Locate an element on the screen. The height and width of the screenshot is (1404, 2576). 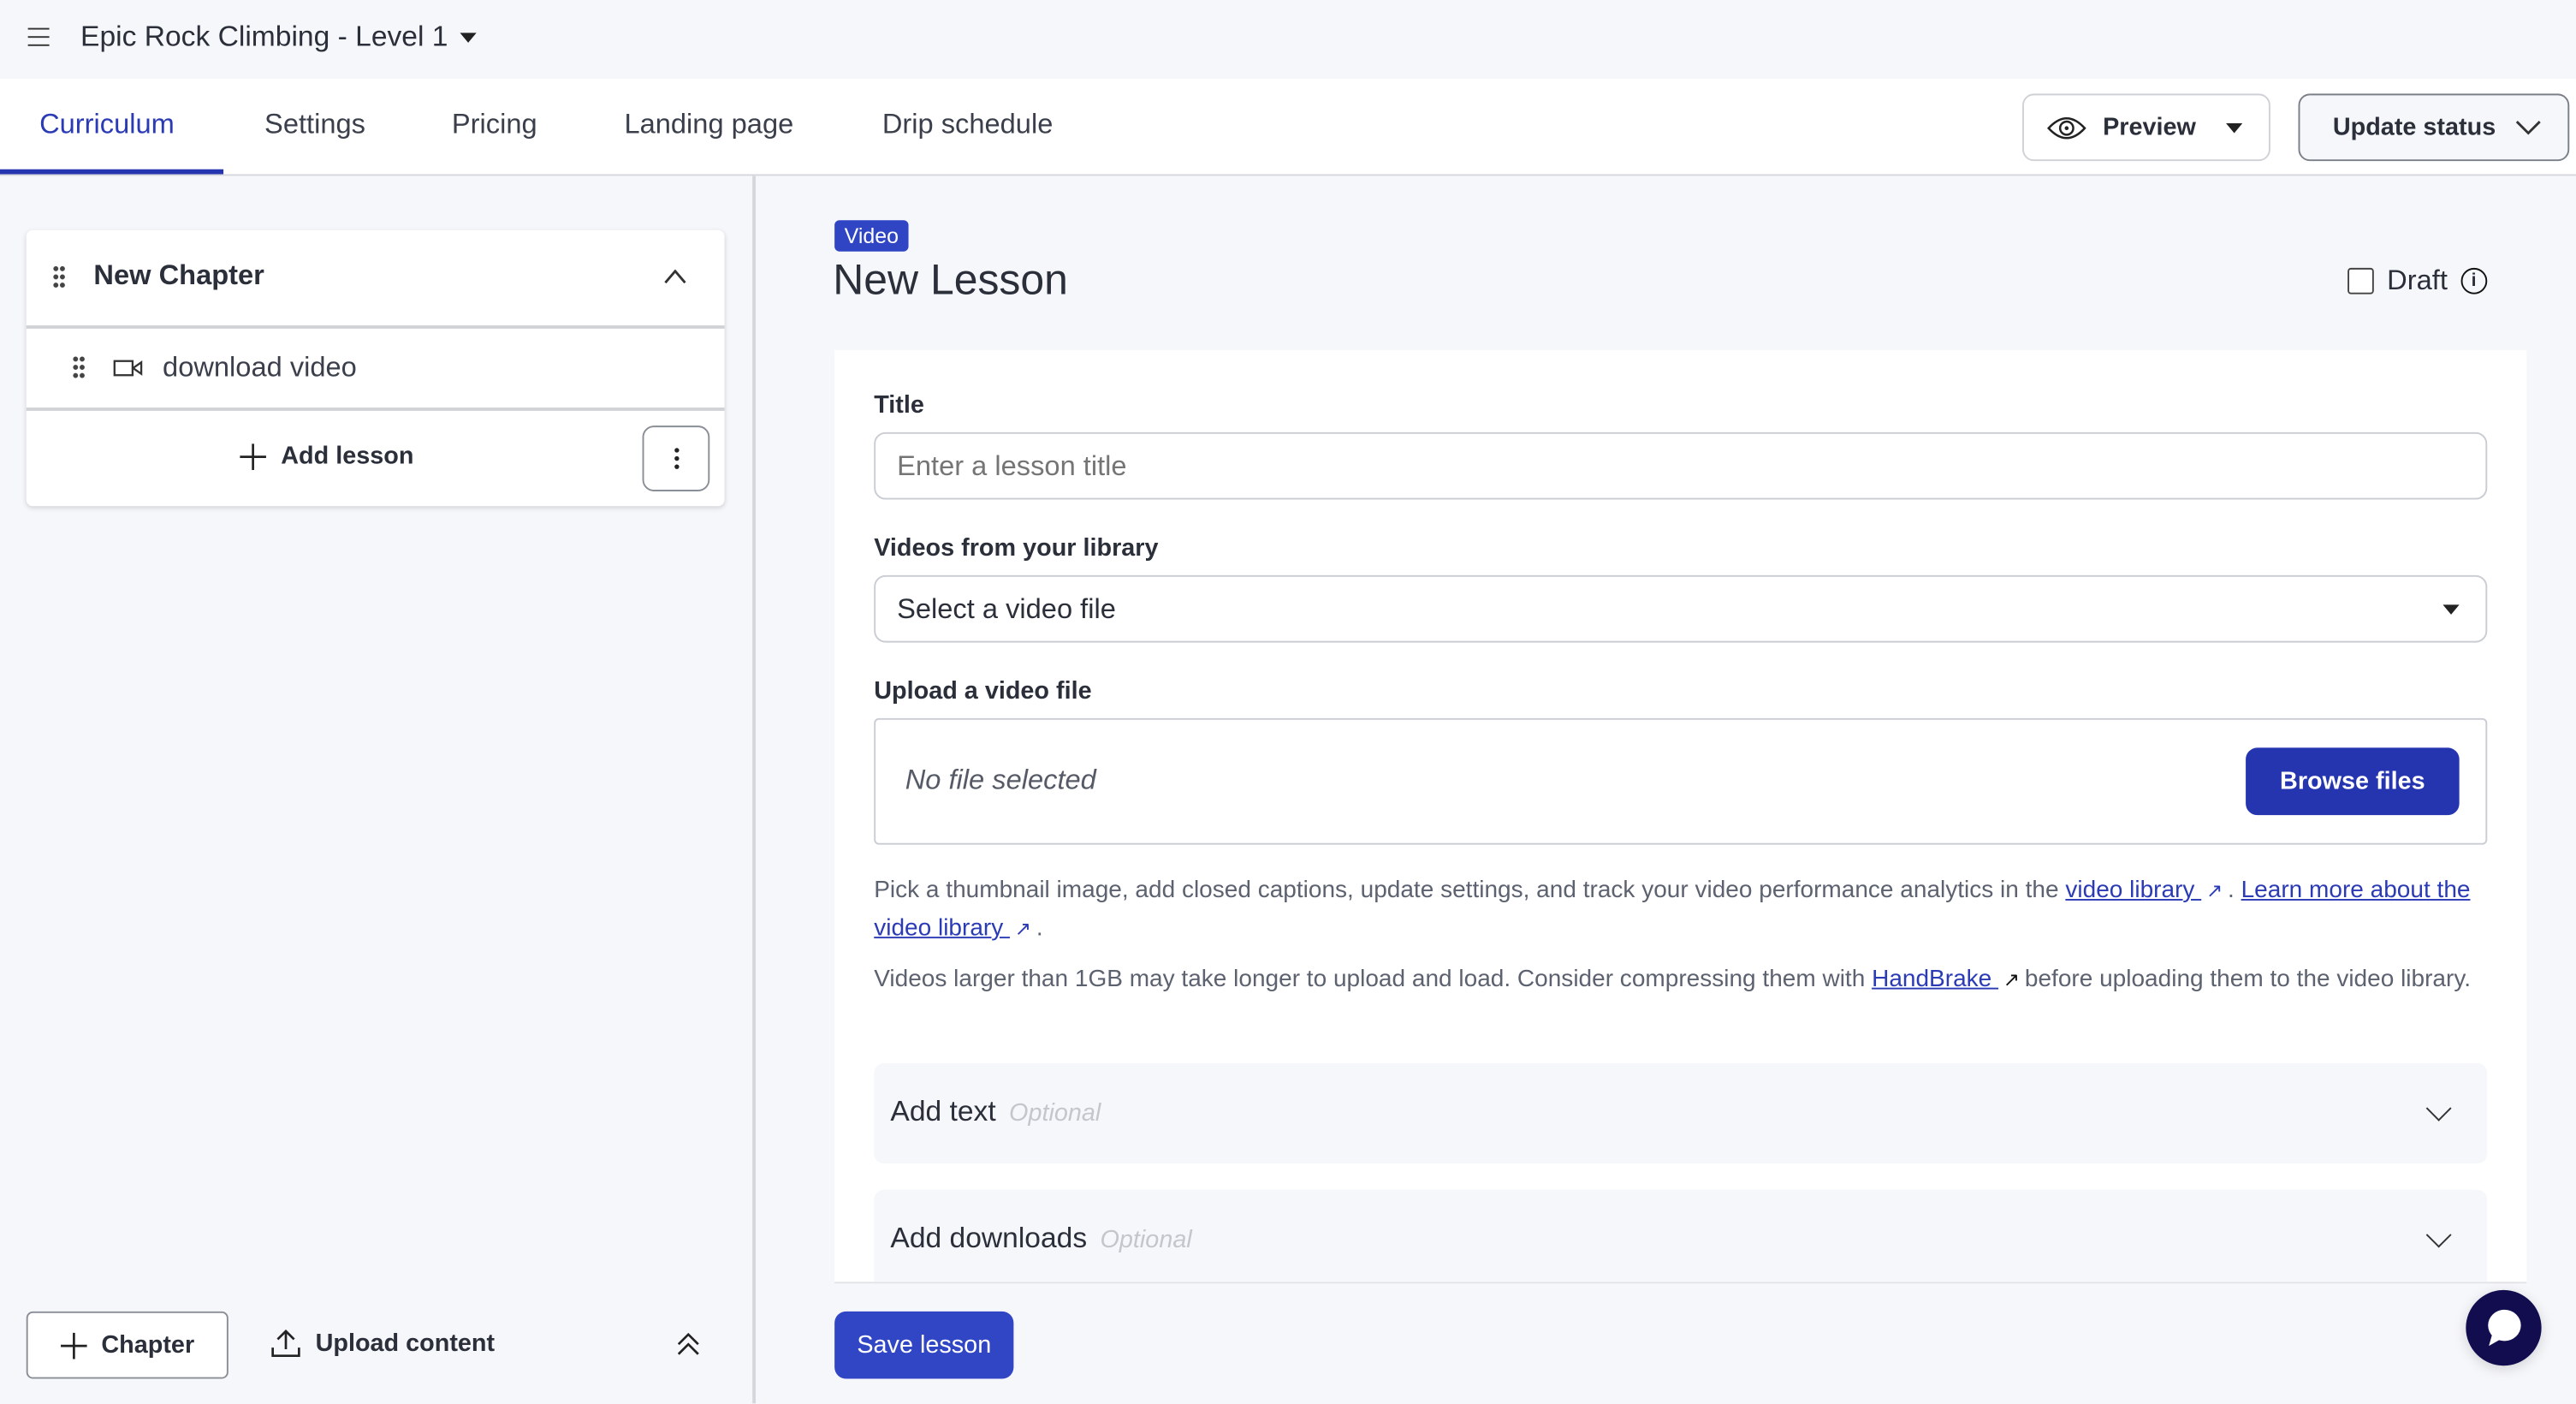
no-file-text: No file selected is located at coordinates (1000, 780).